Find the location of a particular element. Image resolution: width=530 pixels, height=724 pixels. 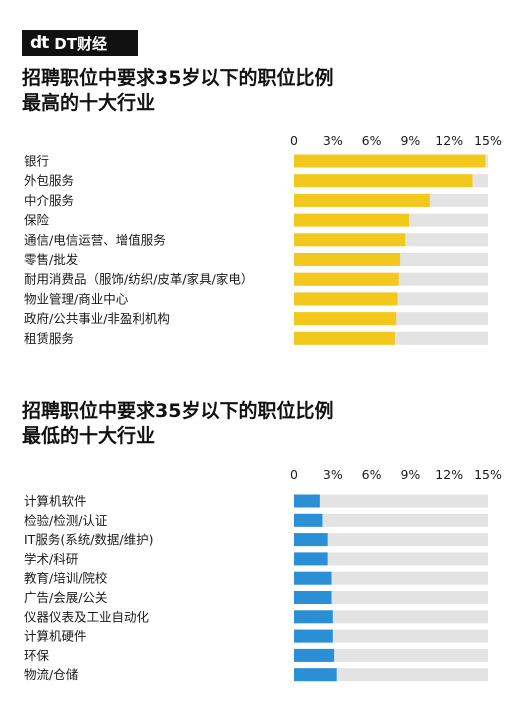

chart-2-category-label: IT服务(系统/数据/维护) is located at coordinates (89, 539).